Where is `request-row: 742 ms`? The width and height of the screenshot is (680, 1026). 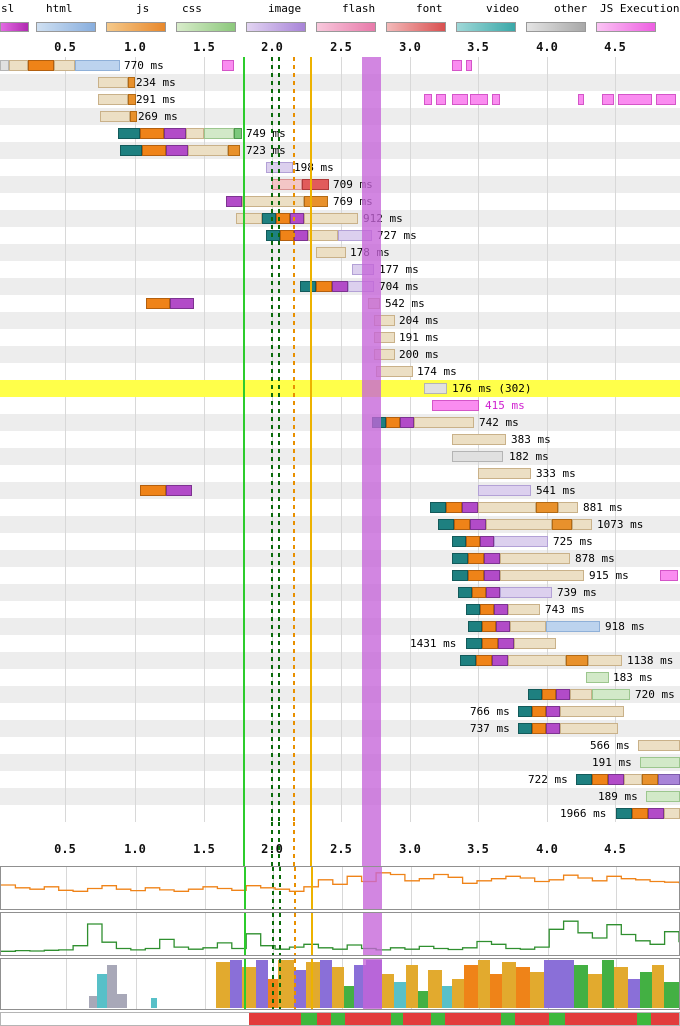 request-row: 742 ms is located at coordinates (340, 422).